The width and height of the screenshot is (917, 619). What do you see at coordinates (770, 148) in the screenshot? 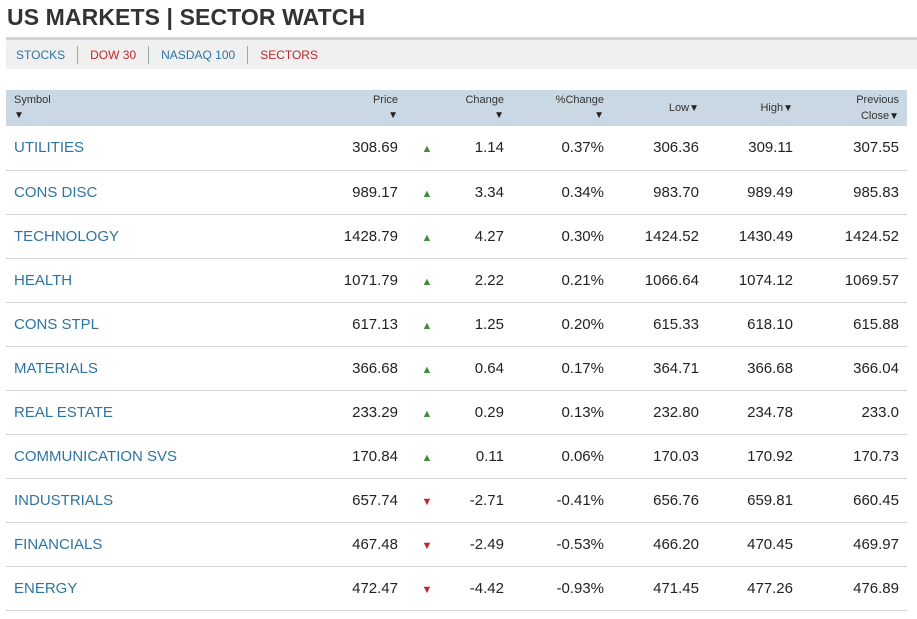
I see `high-cell: 309.11` at bounding box center [770, 148].